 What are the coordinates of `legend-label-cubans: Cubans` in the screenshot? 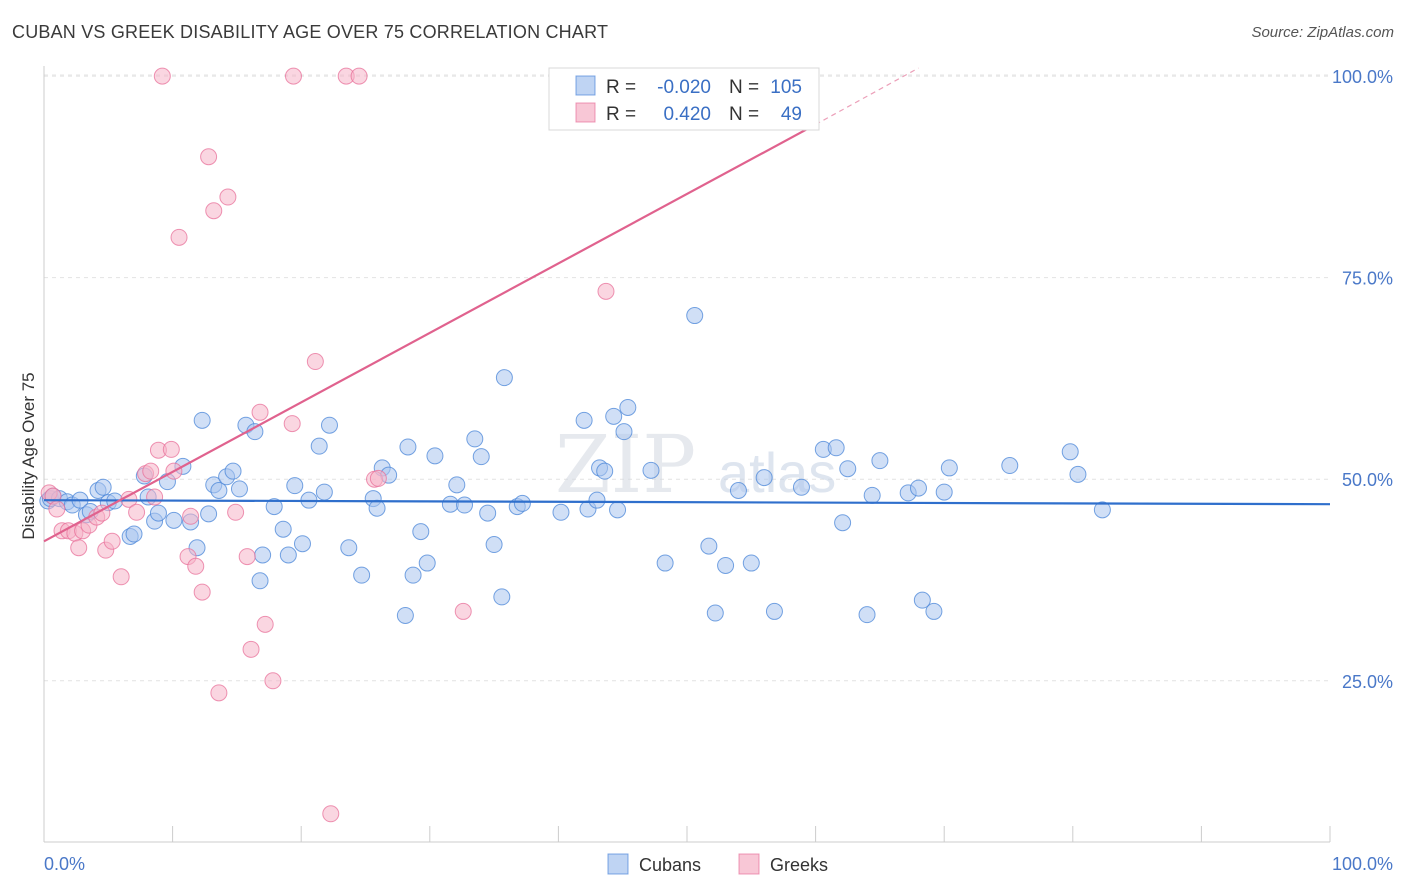 It's located at (670, 865).